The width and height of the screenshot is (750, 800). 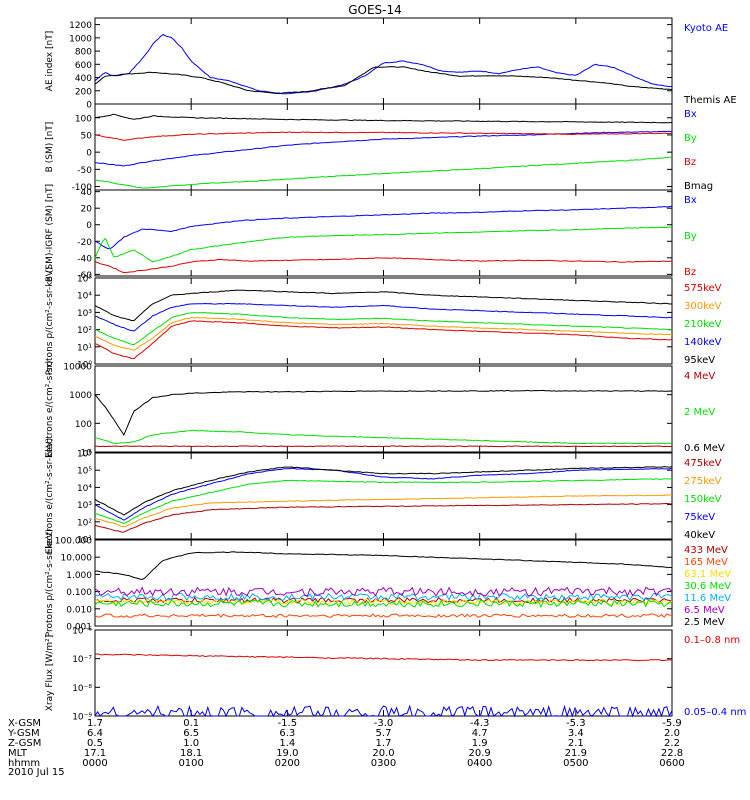 I want to click on ephemeris-value: 4.7, so click(x=480, y=733).